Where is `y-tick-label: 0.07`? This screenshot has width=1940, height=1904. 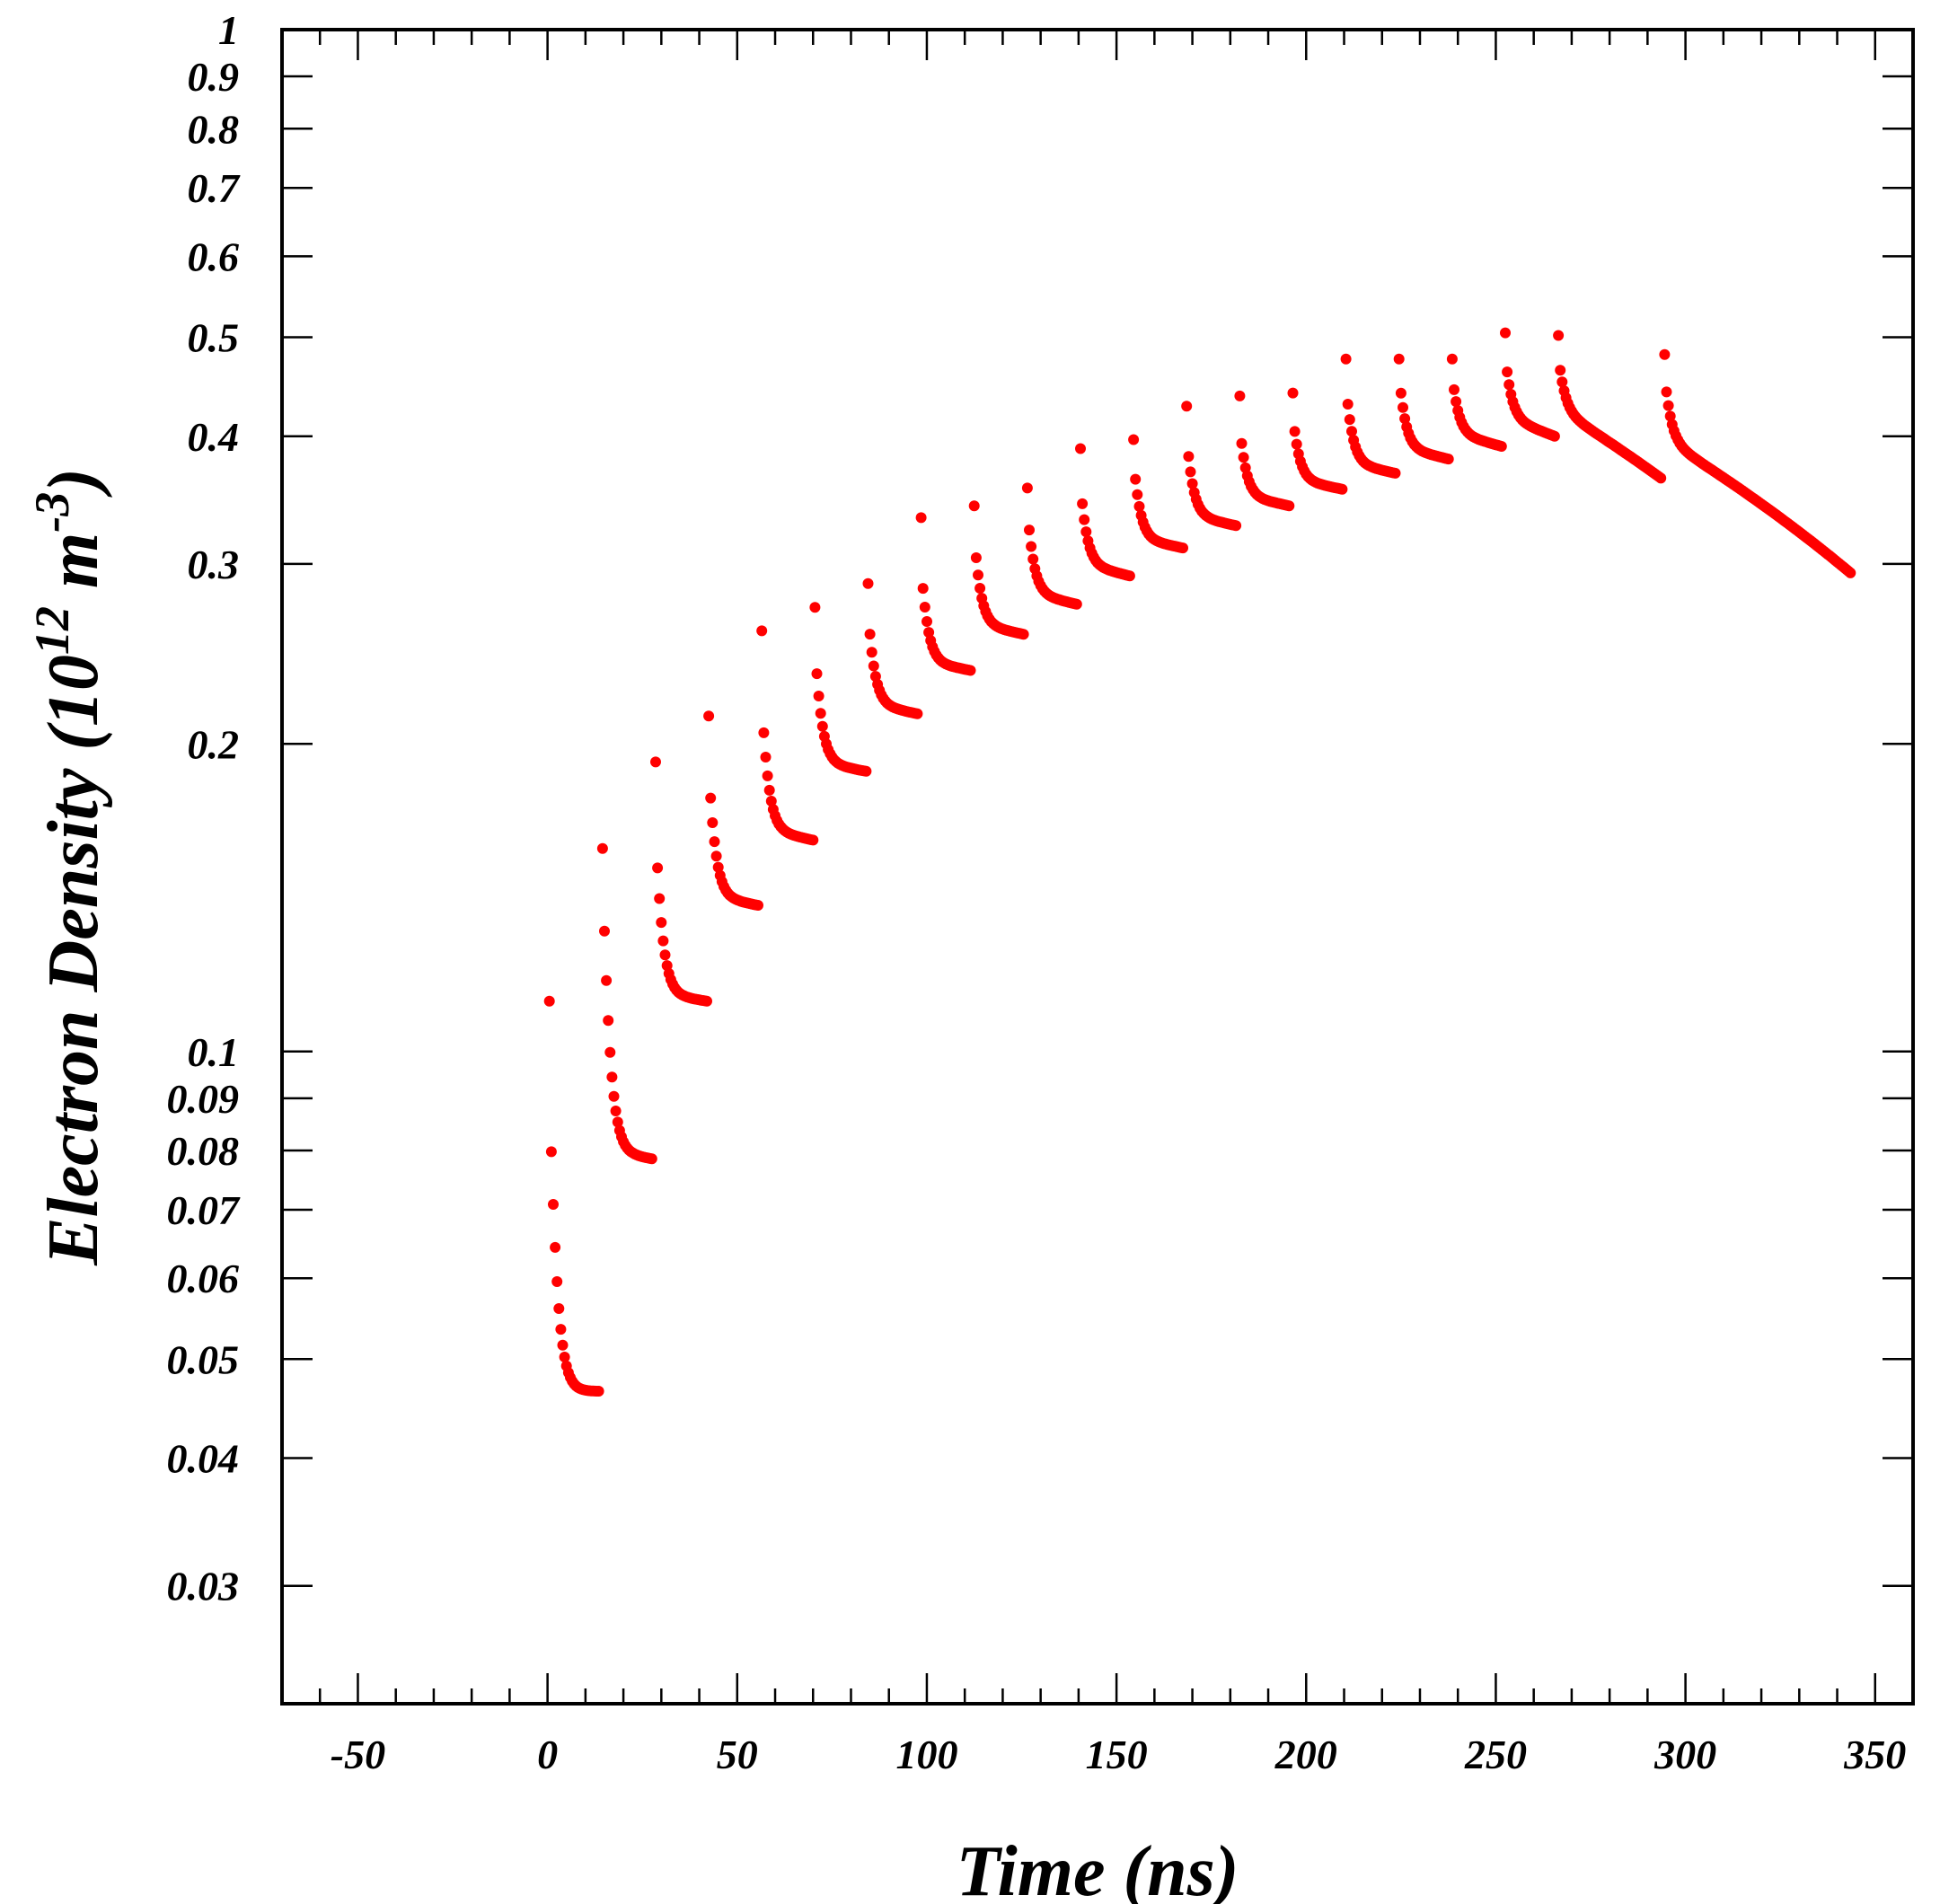 y-tick-label: 0.07 is located at coordinates (204, 1210).